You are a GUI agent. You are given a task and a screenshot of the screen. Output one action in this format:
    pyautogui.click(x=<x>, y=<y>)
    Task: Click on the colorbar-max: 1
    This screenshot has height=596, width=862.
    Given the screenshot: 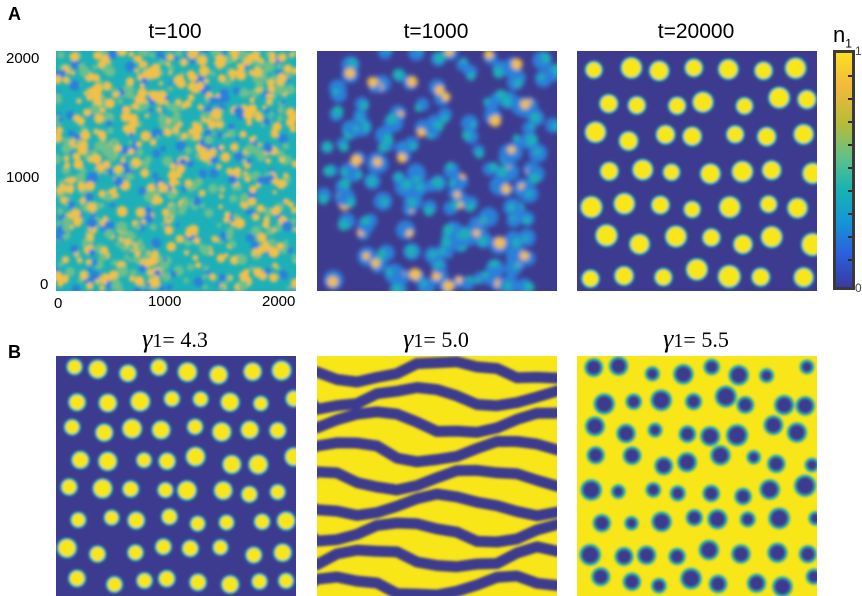 What is the action you would take?
    pyautogui.click(x=858, y=51)
    